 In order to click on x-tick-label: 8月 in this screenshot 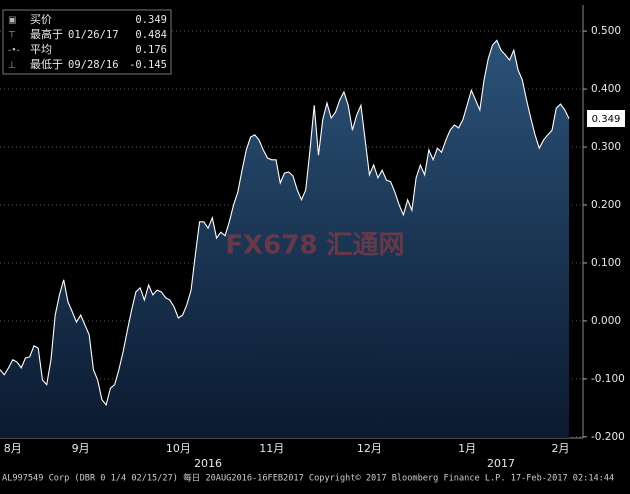, I will do `click(13, 448)`.